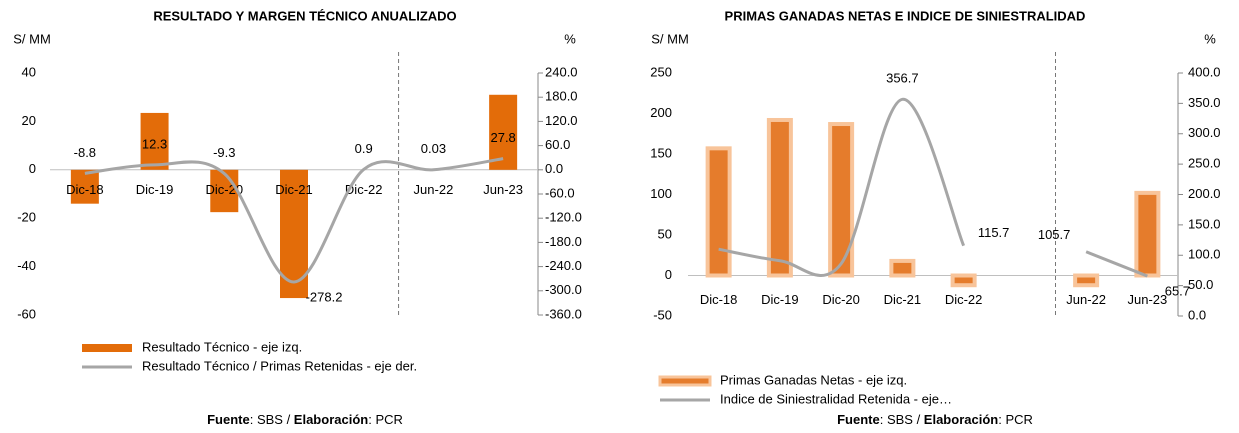 The width and height of the screenshot is (1239, 433). Describe the element at coordinates (661, 152) in the screenshot. I see `y-tick-label: 150` at that location.